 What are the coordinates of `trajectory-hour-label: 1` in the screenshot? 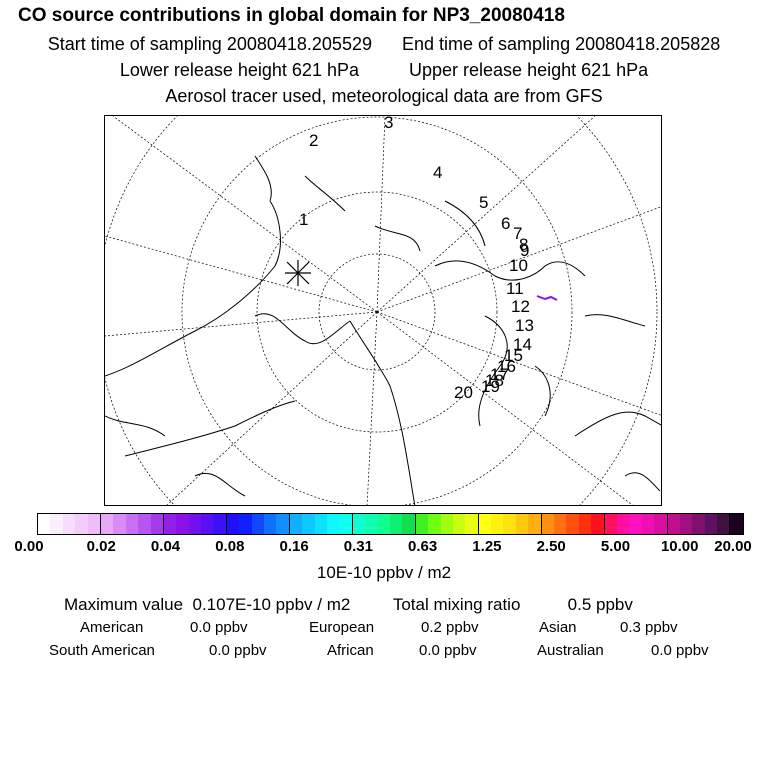 It's located at (303, 219).